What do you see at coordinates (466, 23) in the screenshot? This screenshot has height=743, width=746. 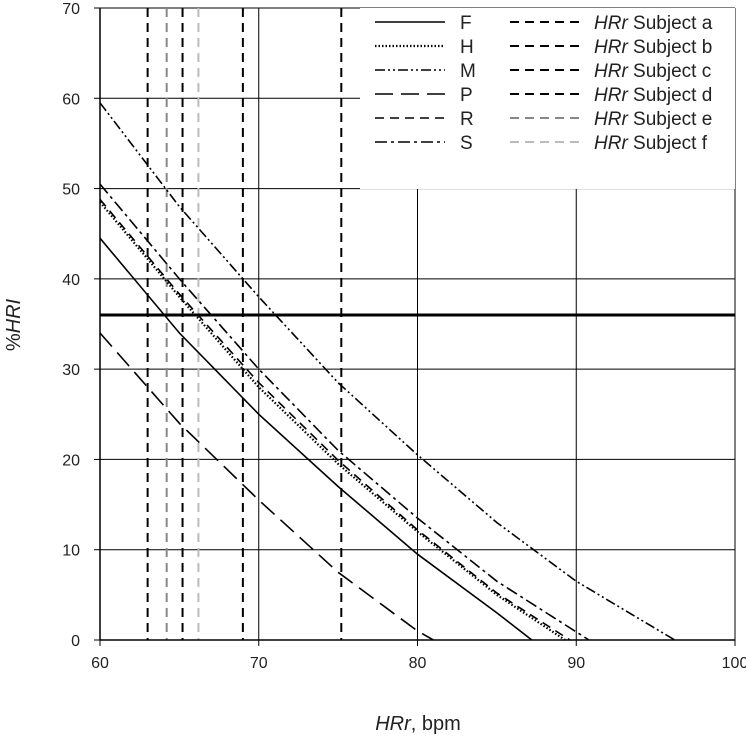 I see `legend-label-F: F` at bounding box center [466, 23].